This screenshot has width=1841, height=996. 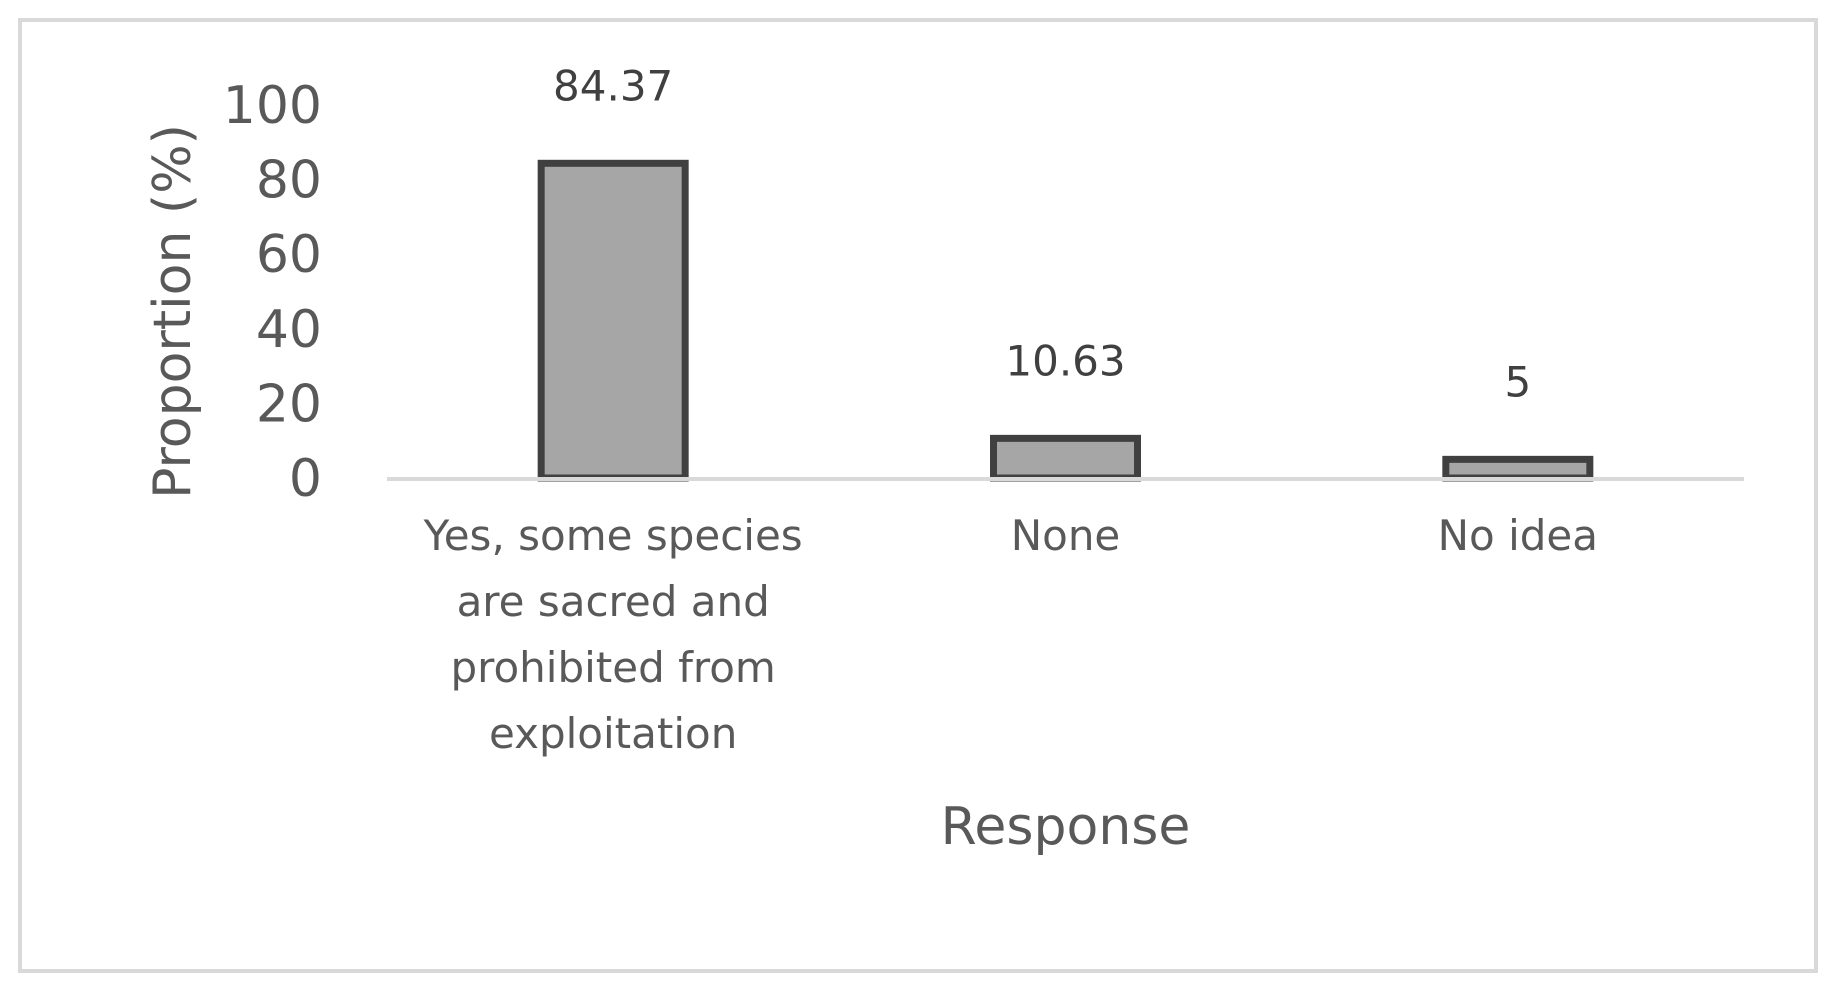 What do you see at coordinates (612, 667) in the screenshot?
I see `x-category-label: prohibited from` at bounding box center [612, 667].